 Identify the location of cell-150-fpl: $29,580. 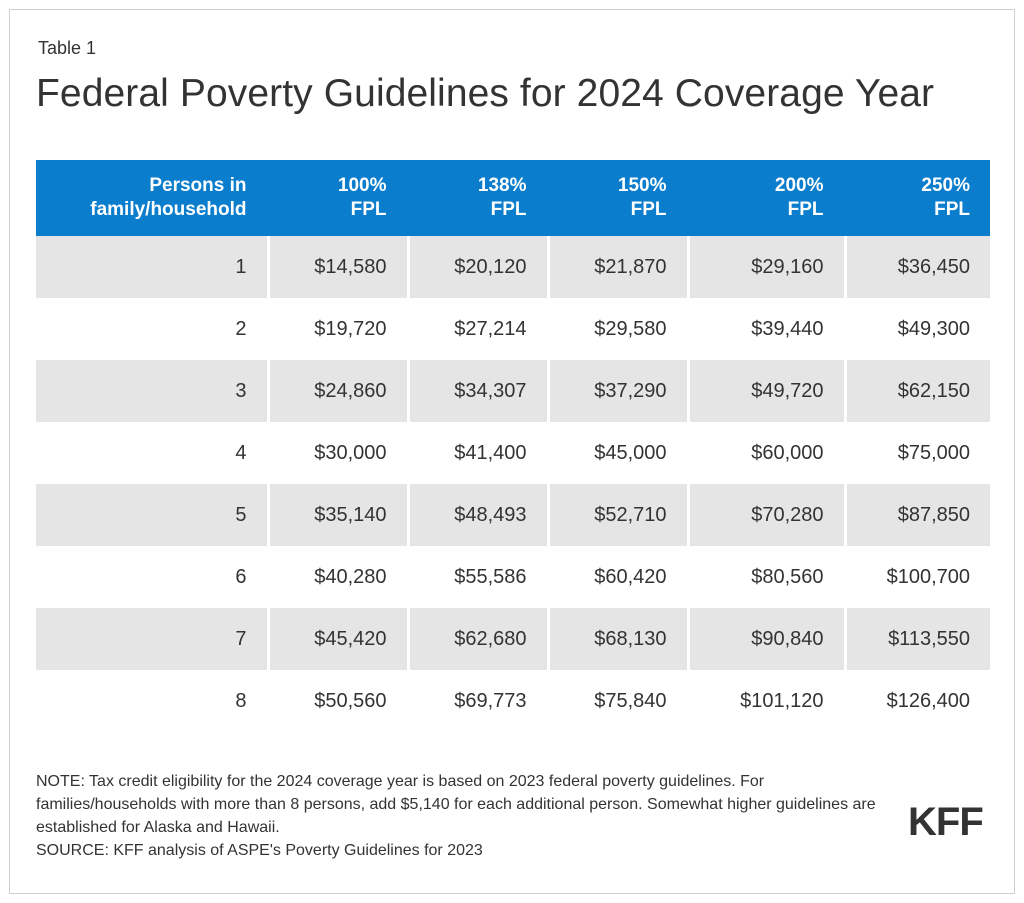
(617, 329).